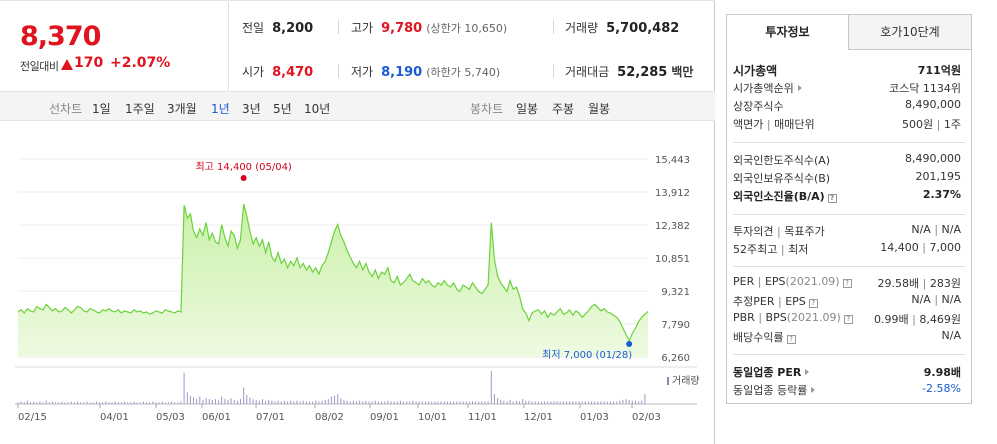  Describe the element at coordinates (951, 335) in the screenshot. I see `row-value: N/A` at that location.